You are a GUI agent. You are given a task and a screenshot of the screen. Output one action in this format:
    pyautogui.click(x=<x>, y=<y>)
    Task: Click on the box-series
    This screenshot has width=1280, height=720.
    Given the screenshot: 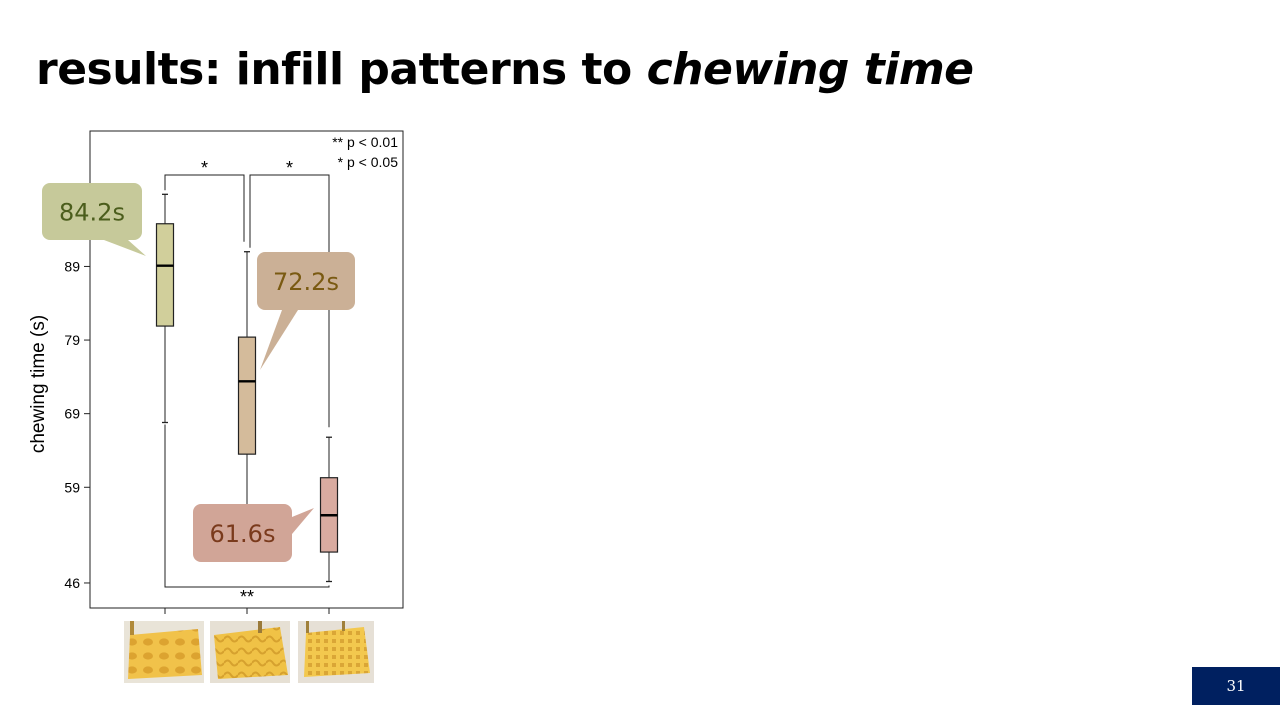 What is the action you would take?
    pyautogui.click(x=247, y=388)
    